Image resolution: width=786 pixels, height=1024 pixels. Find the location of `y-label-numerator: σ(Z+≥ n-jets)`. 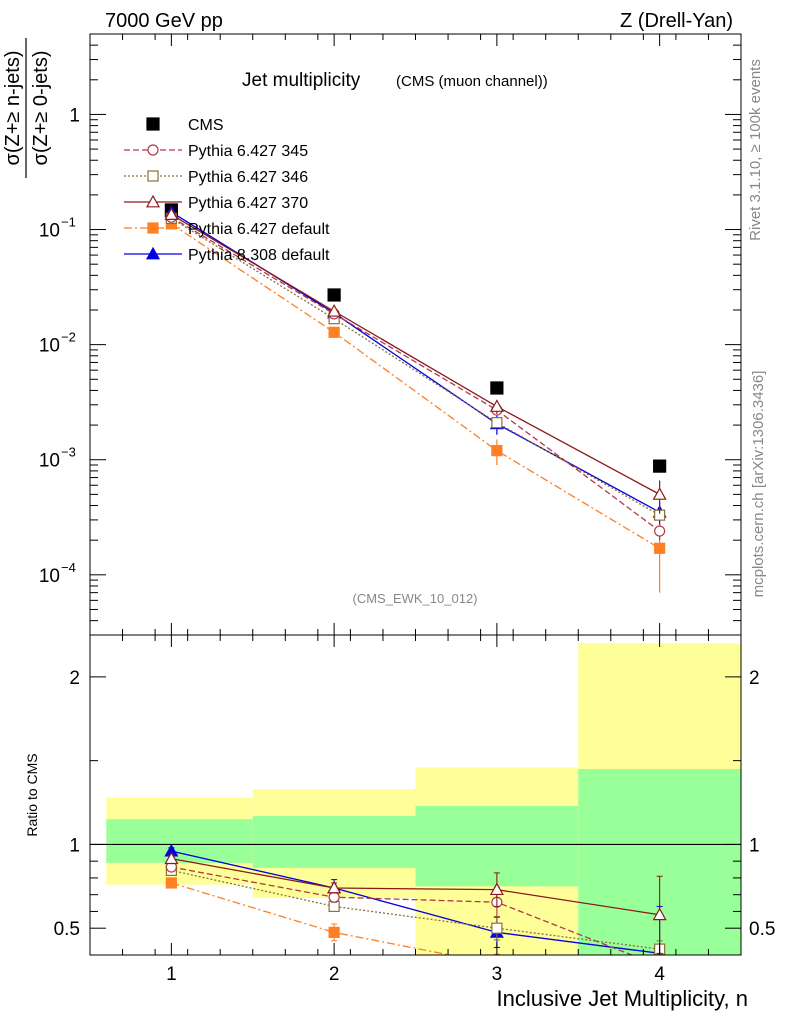

y-label-numerator: σ(Z+≥ n-jets) is located at coordinates (13, 108).